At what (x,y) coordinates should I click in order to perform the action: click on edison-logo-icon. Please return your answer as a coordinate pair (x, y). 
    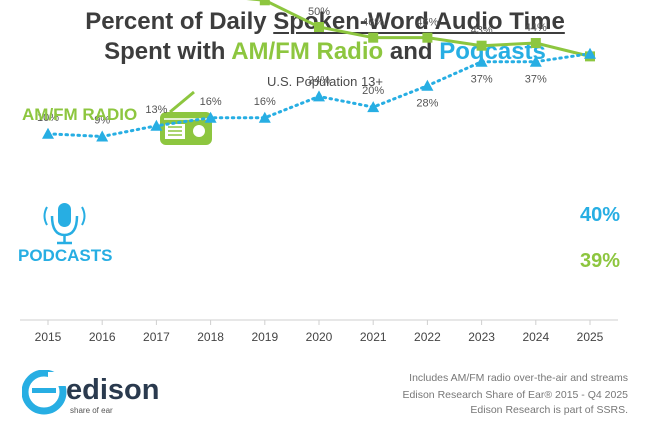
    Looking at the image, I should click on (44, 392).